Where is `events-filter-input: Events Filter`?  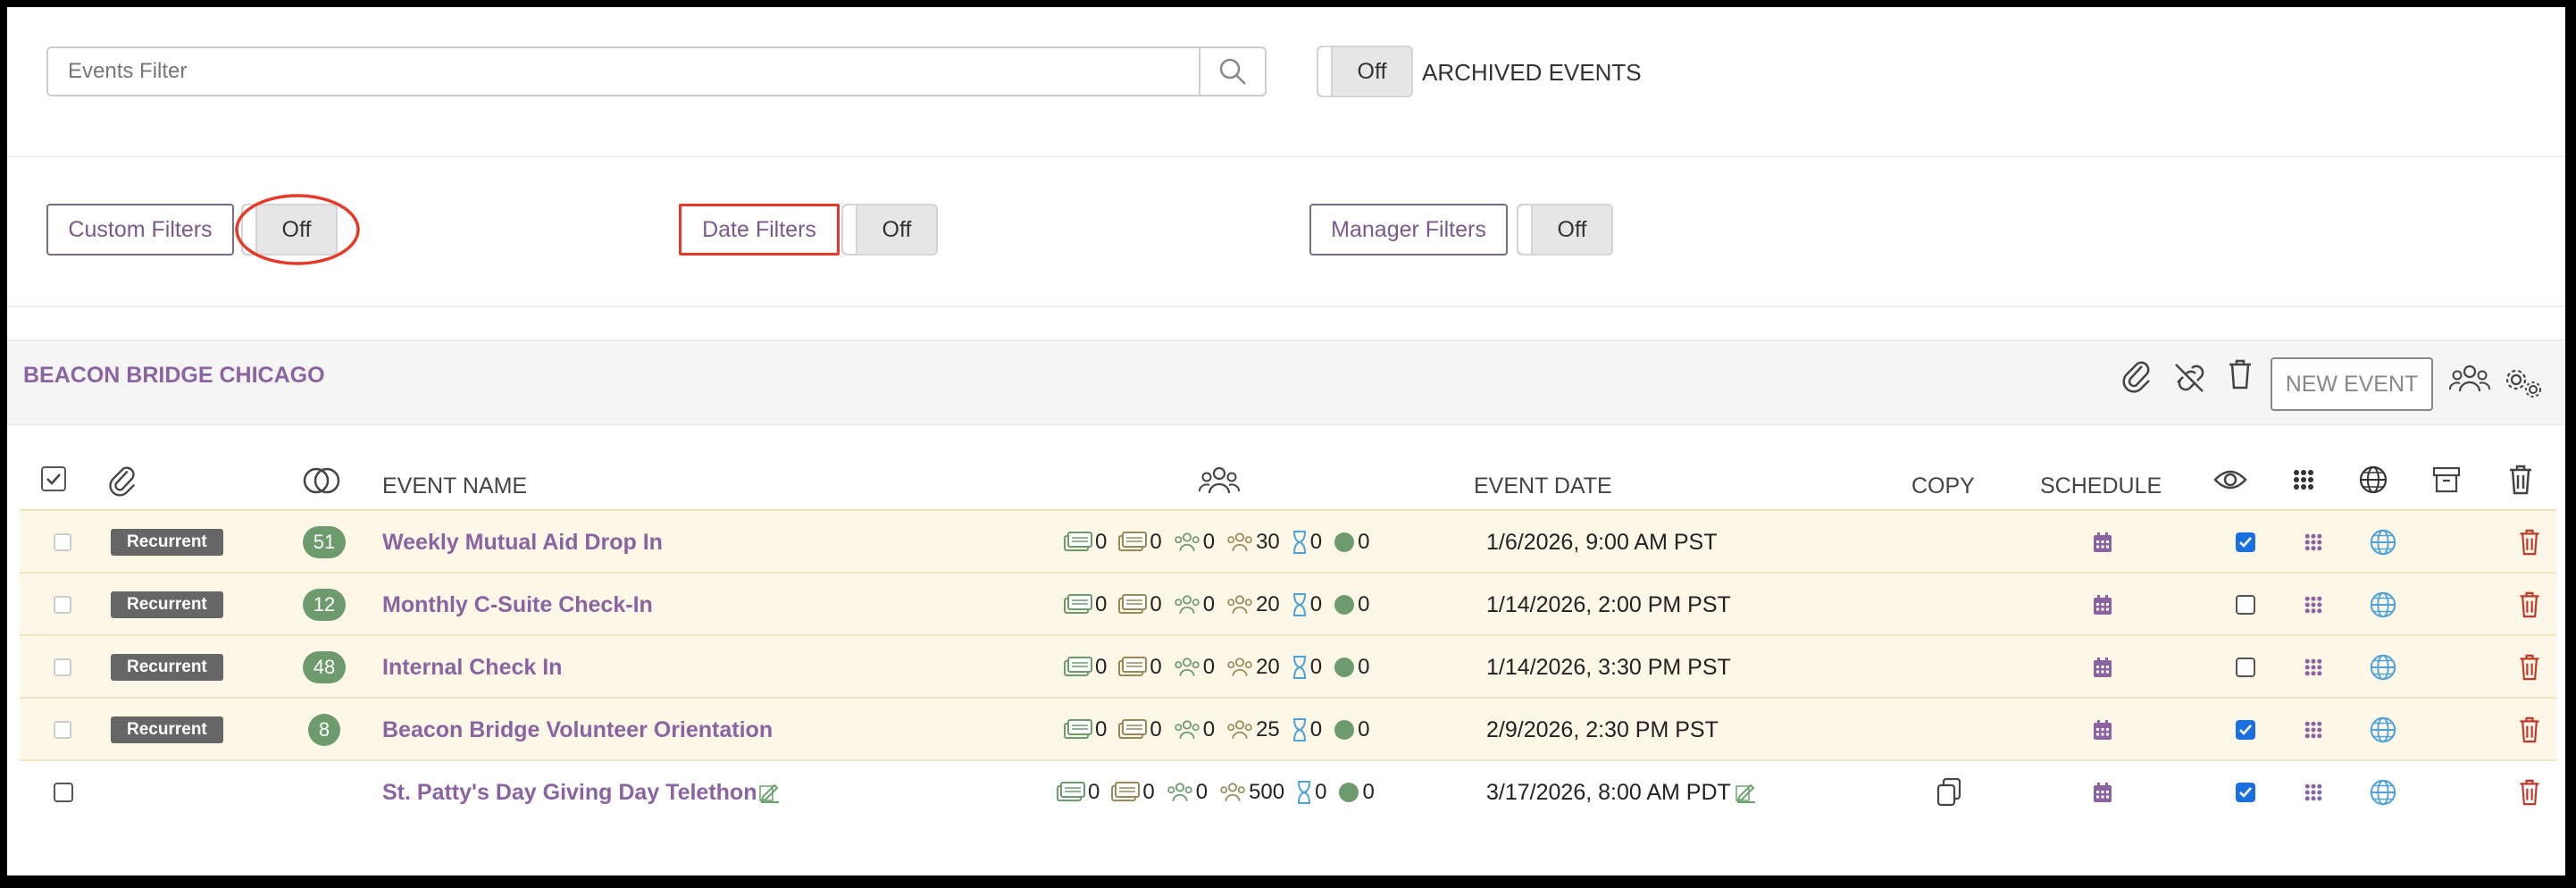 events-filter-input: Events Filter is located at coordinates (623, 71).